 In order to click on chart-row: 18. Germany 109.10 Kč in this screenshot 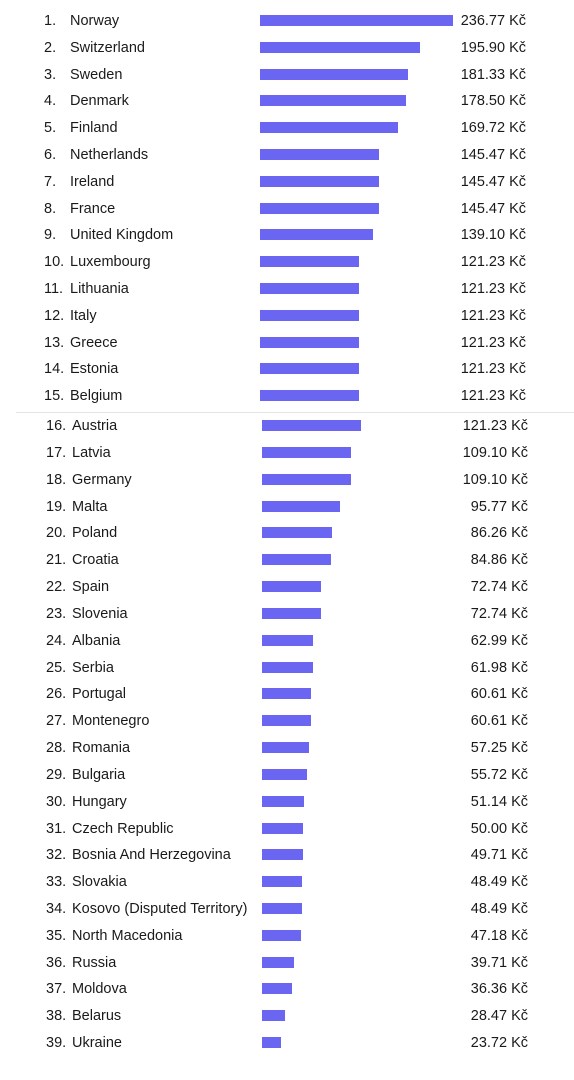, I will do `click(287, 480)`.